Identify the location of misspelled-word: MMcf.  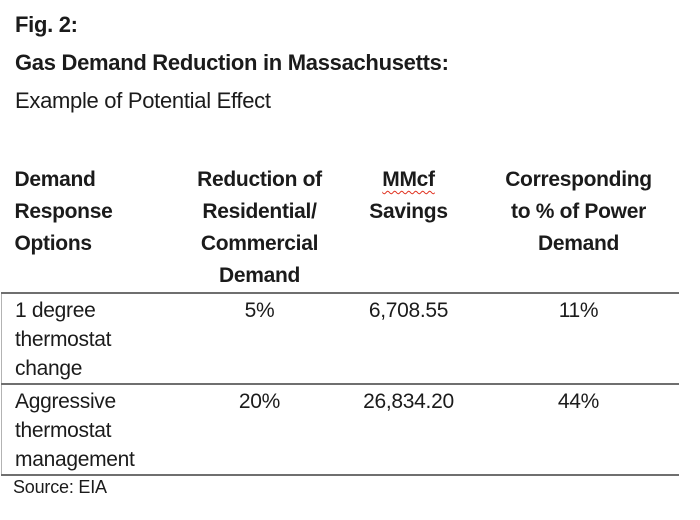
(408, 179).